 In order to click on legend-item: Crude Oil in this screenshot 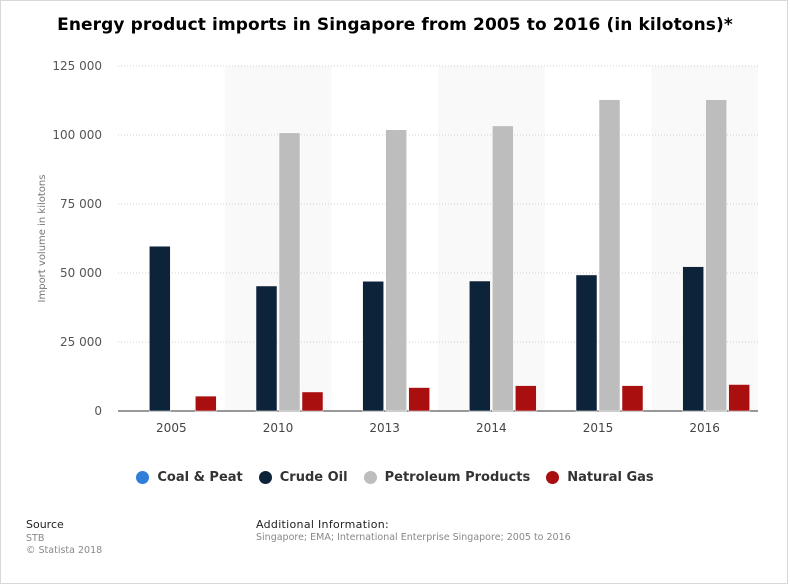, I will do `click(303, 477)`.